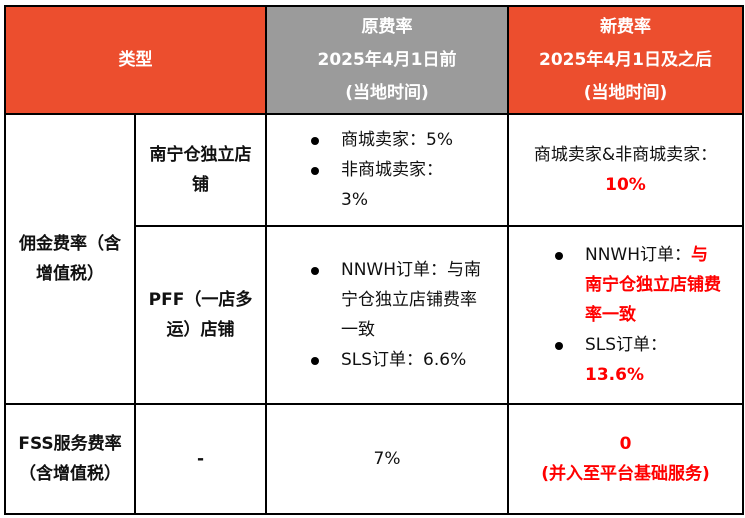 This screenshot has height=518, width=745. What do you see at coordinates (602, 360) in the screenshot?
I see `list-item: SLS订单： 13.6%` at bounding box center [602, 360].